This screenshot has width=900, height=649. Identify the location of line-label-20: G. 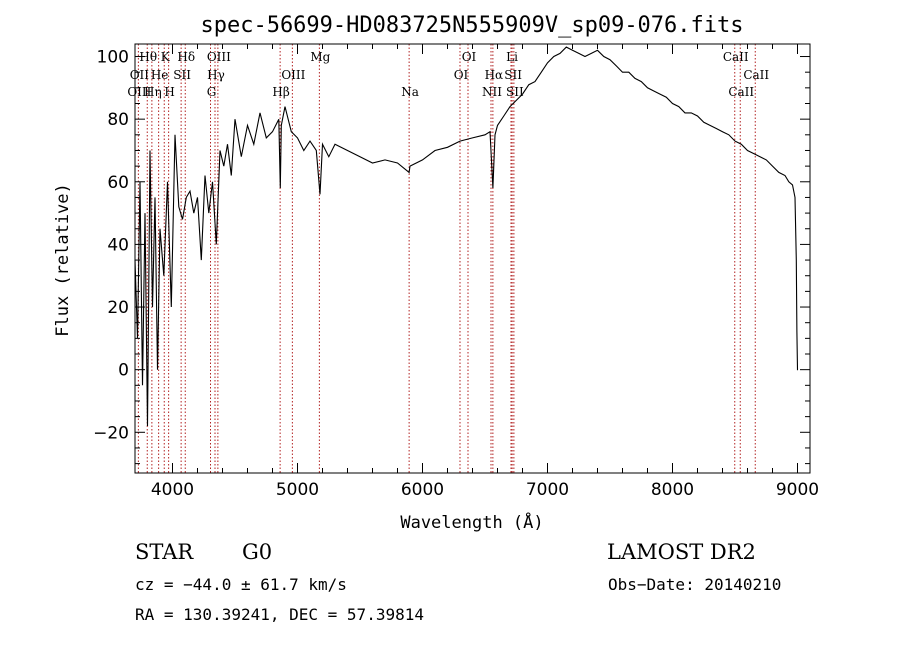
(212, 92).